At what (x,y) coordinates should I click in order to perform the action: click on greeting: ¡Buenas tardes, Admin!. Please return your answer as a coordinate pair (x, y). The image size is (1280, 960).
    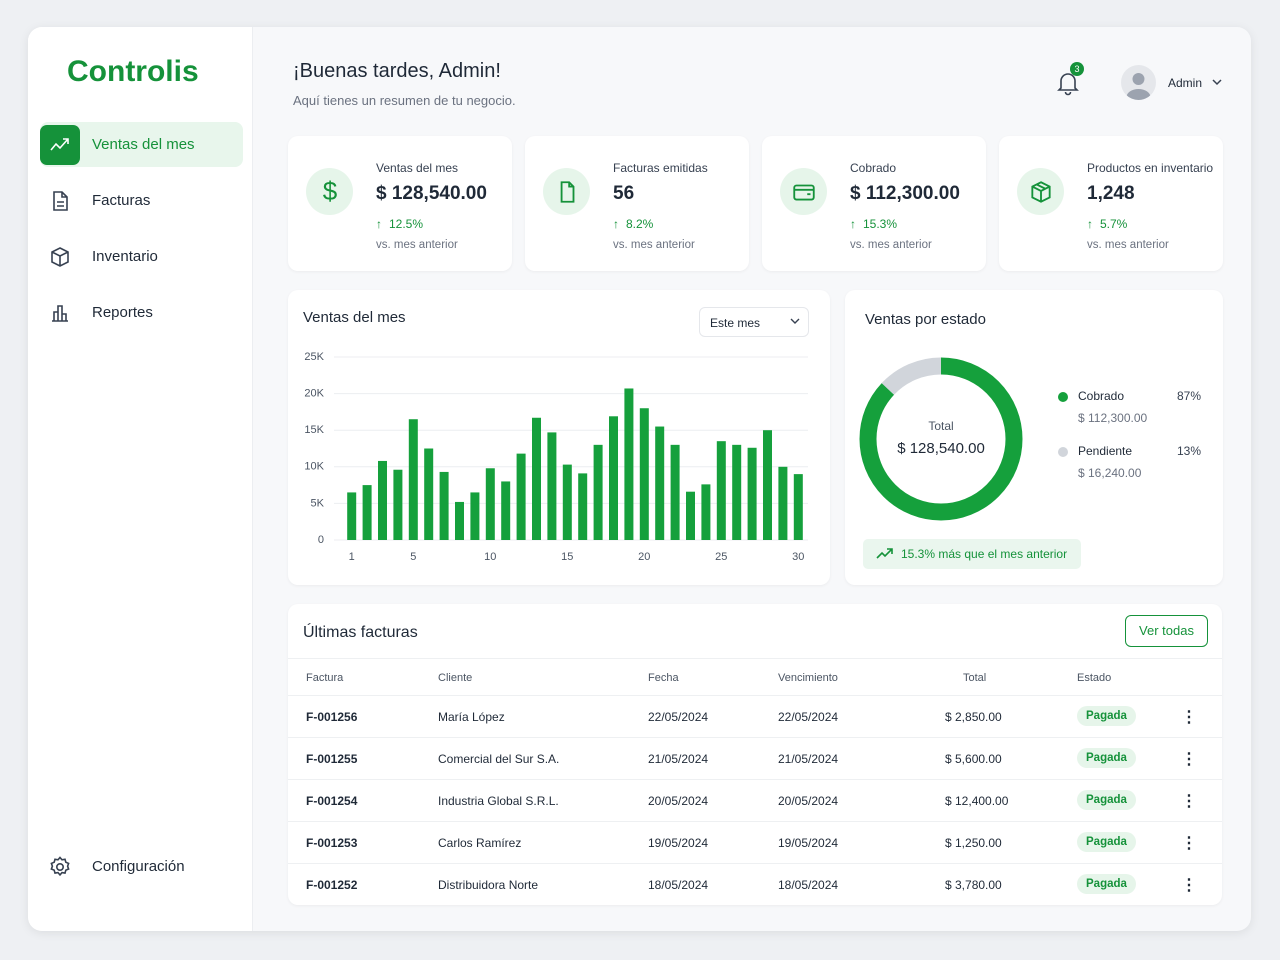
    Looking at the image, I should click on (397, 71).